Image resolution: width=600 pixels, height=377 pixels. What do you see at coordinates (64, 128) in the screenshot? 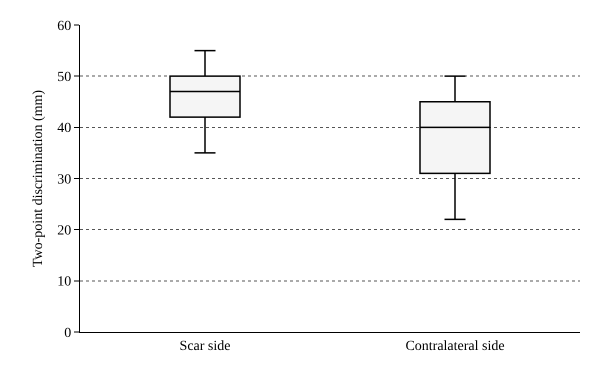
I see `y-tick-label: 40` at bounding box center [64, 128].